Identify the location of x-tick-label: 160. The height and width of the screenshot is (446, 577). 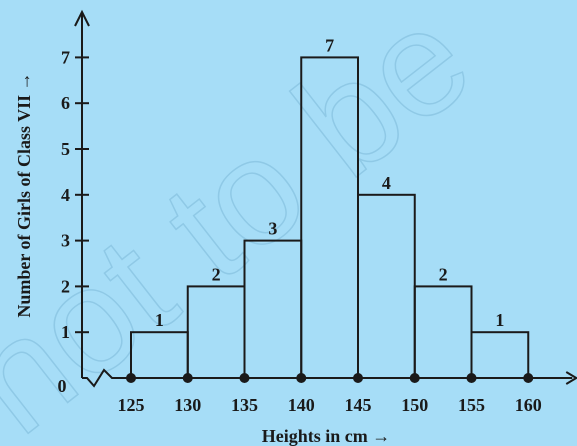
(528, 405).